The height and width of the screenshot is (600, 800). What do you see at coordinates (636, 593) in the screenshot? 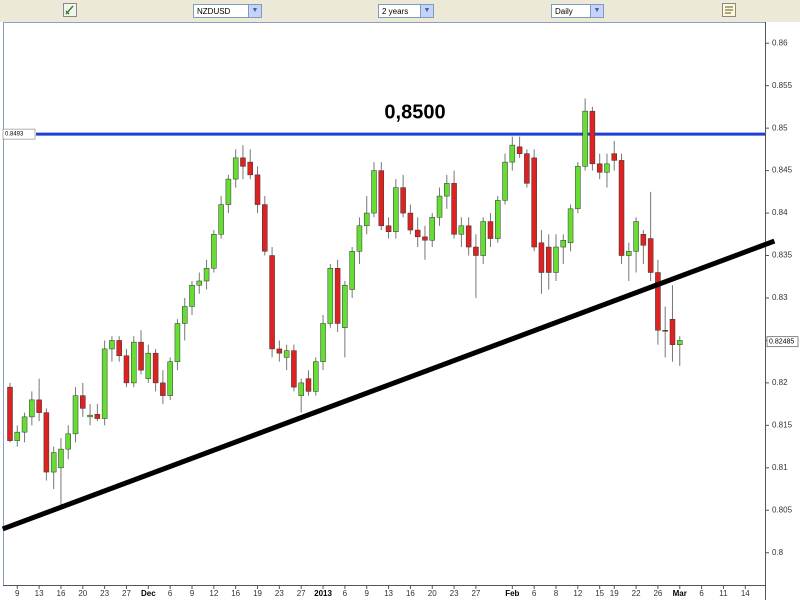
I see `x-tick-label: 22` at bounding box center [636, 593].